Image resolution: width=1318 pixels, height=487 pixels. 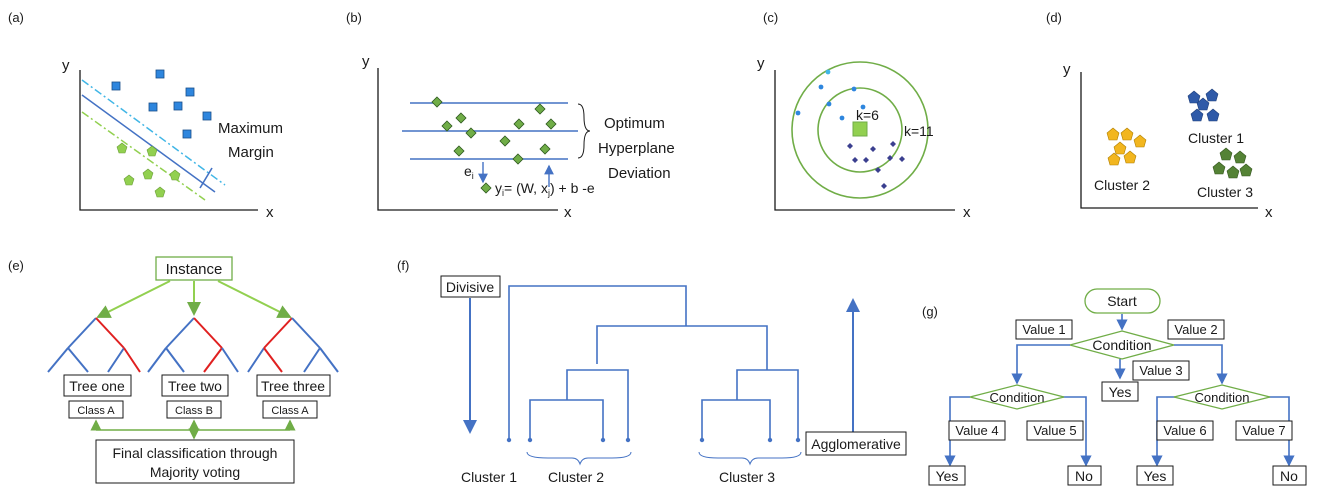 I want to click on panel-e-class3-label: Class A, so click(x=290, y=411).